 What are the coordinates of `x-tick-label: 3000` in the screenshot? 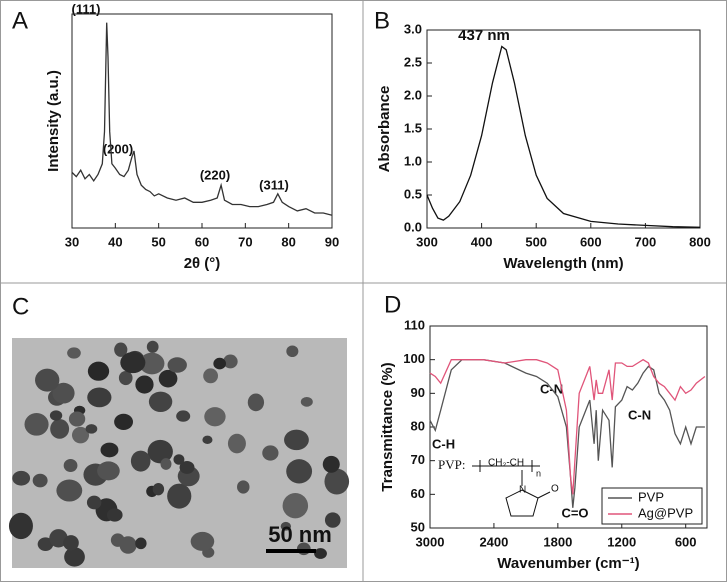 It's located at (430, 541).